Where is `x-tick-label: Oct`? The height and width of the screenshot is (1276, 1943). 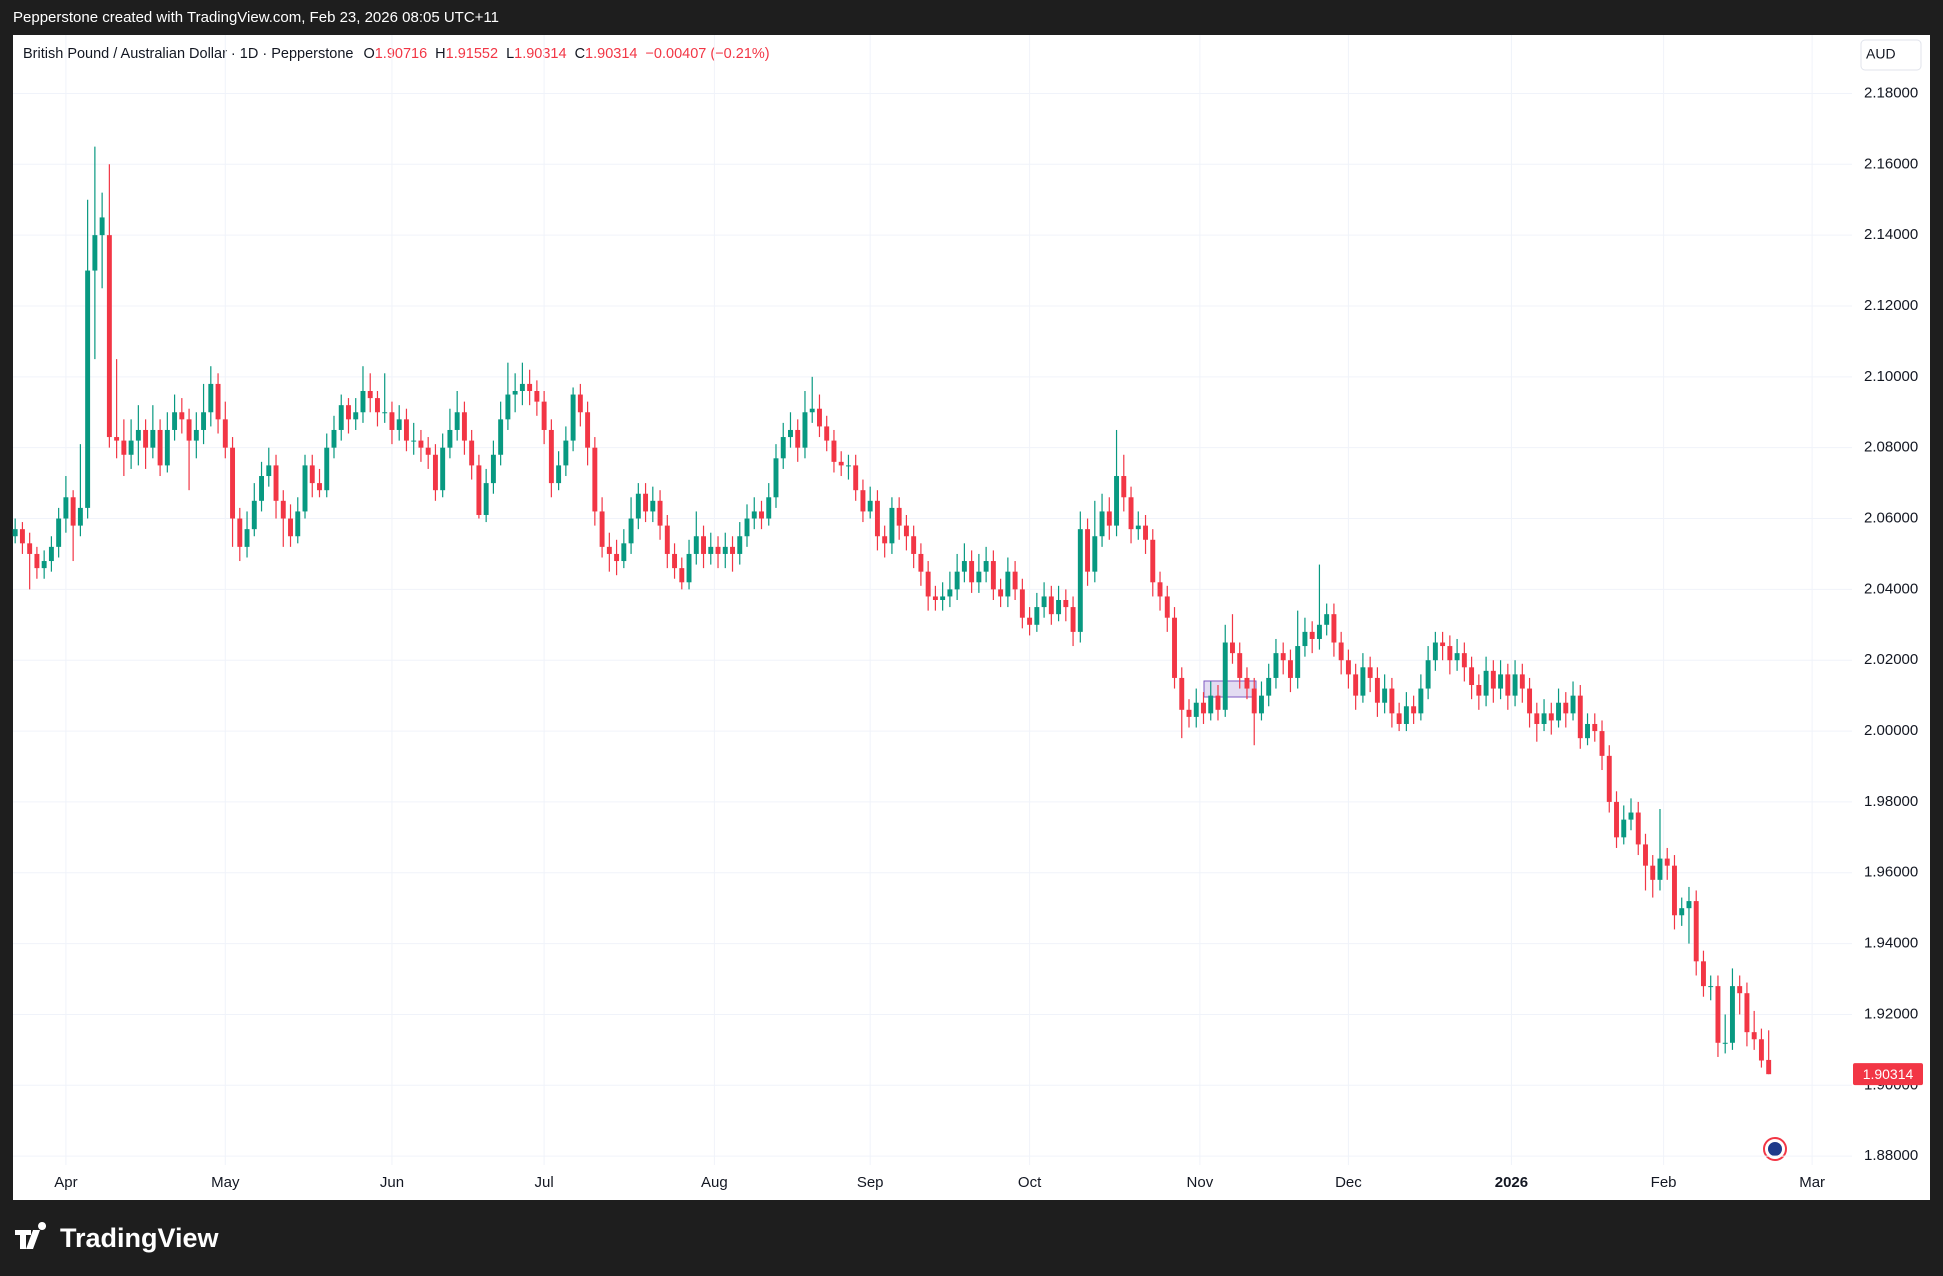
x-tick-label: Oct is located at coordinates (1030, 1182).